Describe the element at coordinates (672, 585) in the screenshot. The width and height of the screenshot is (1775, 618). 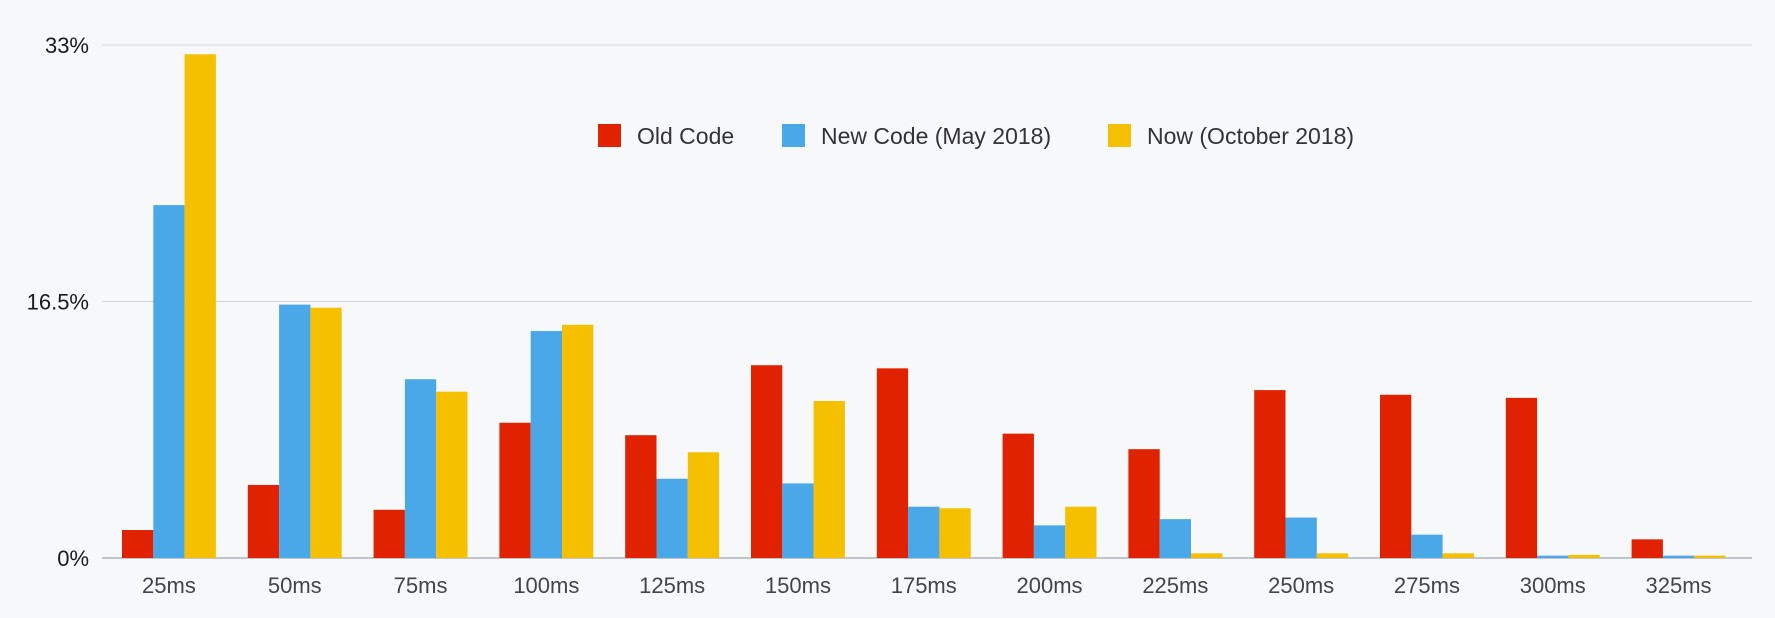
I see `x-tick-label: 125ms` at that location.